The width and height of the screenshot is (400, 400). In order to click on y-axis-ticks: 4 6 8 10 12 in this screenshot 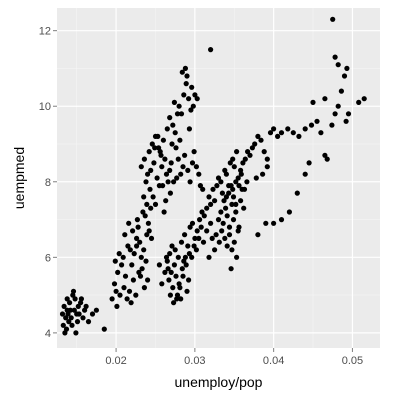, I will do `click(48, 183)`.